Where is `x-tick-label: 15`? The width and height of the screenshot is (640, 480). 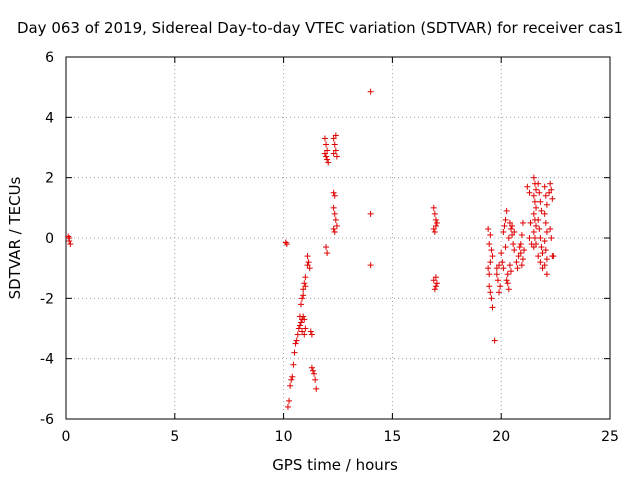
x-tick-label: 15 is located at coordinates (392, 437).